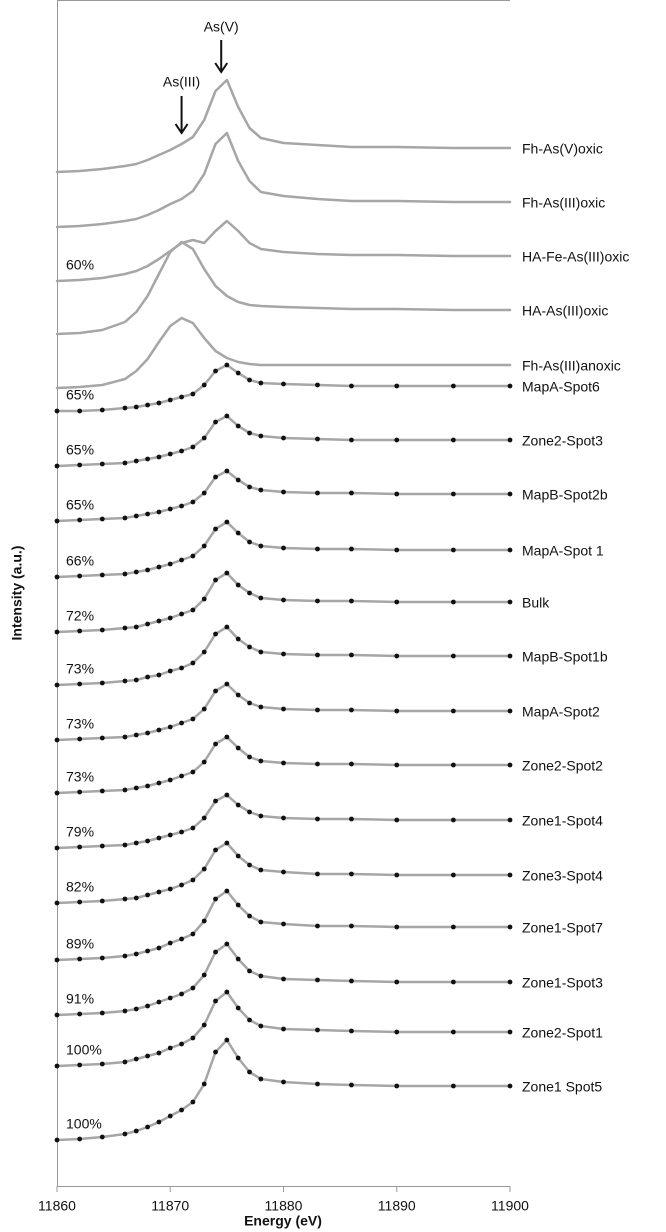 This screenshot has width=666, height=1232. I want to click on series-label: Zone1-Spot4, so click(562, 821).